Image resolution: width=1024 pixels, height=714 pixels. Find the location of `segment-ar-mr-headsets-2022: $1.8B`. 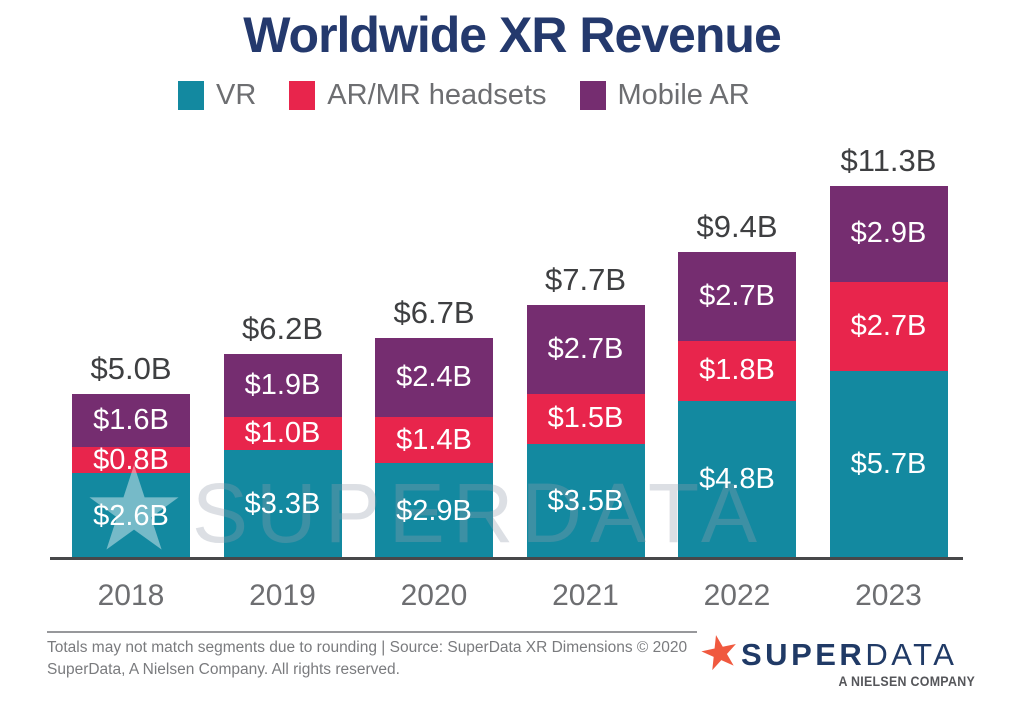

segment-ar-mr-headsets-2022: $1.8B is located at coordinates (737, 371).